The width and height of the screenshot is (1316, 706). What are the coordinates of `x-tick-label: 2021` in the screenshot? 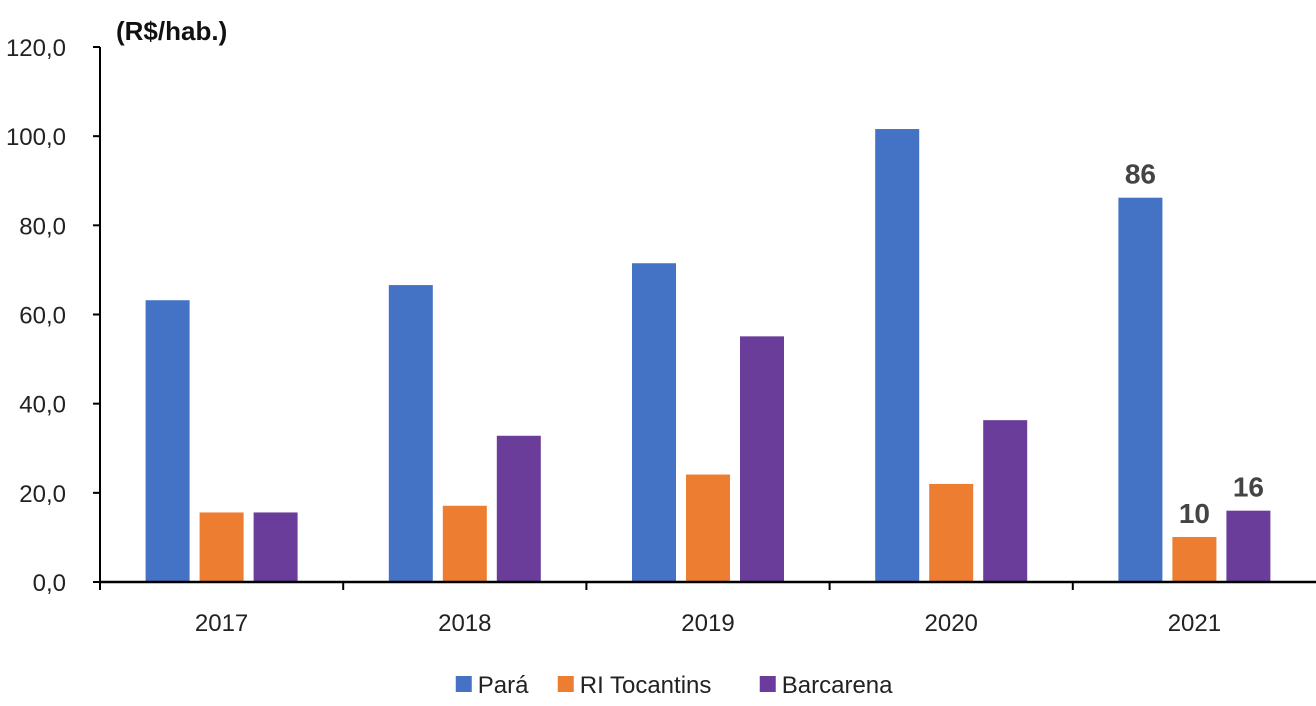 It's located at (1194, 623).